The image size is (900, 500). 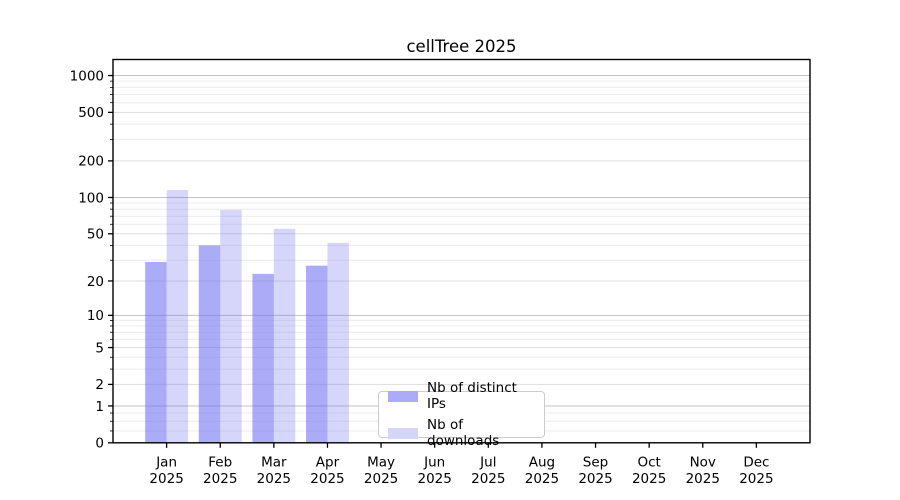 I want to click on x-tick-label: Jan 2025, so click(x=166, y=471).